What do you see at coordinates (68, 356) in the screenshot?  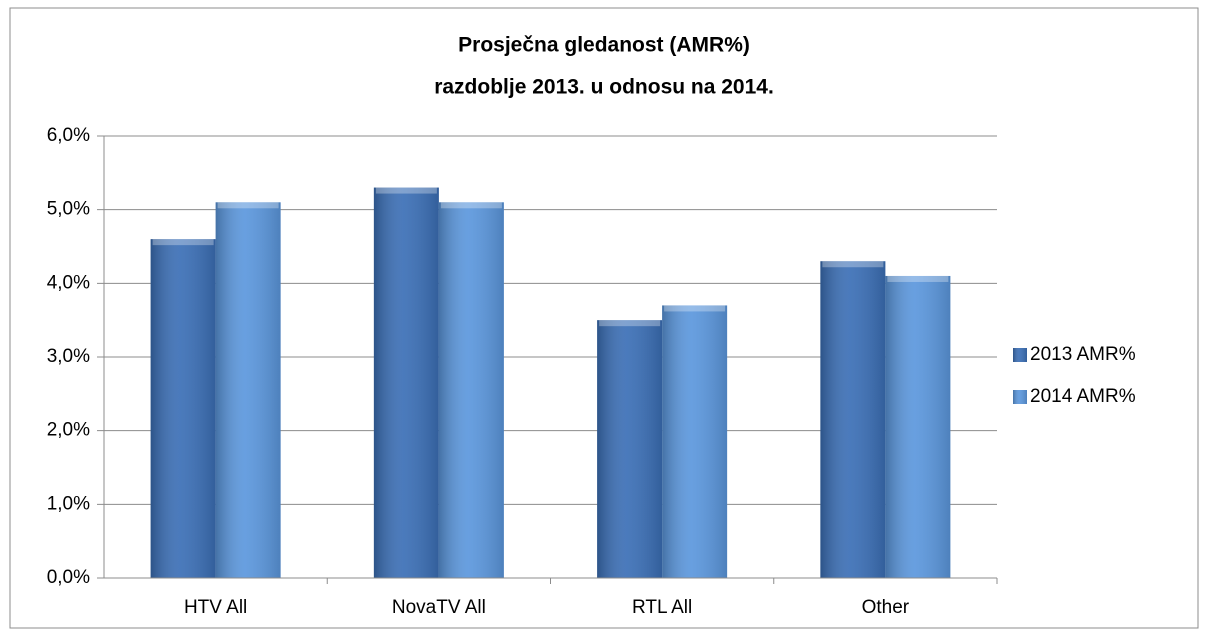 I see `y-tick-label: 3,0%` at bounding box center [68, 356].